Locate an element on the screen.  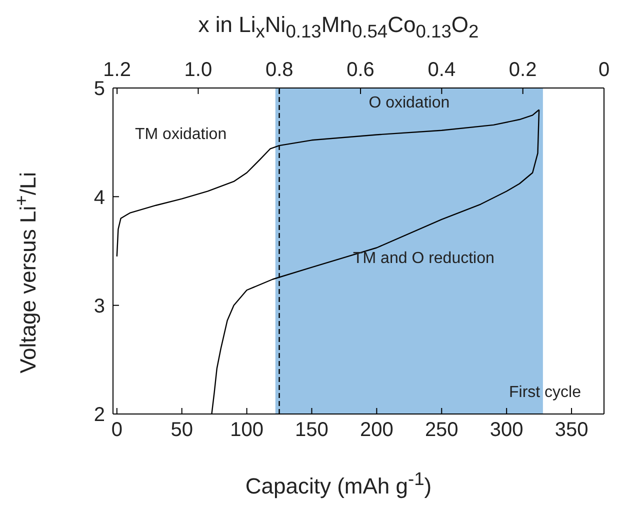
y-tick-label: 4 is located at coordinates (99, 197).